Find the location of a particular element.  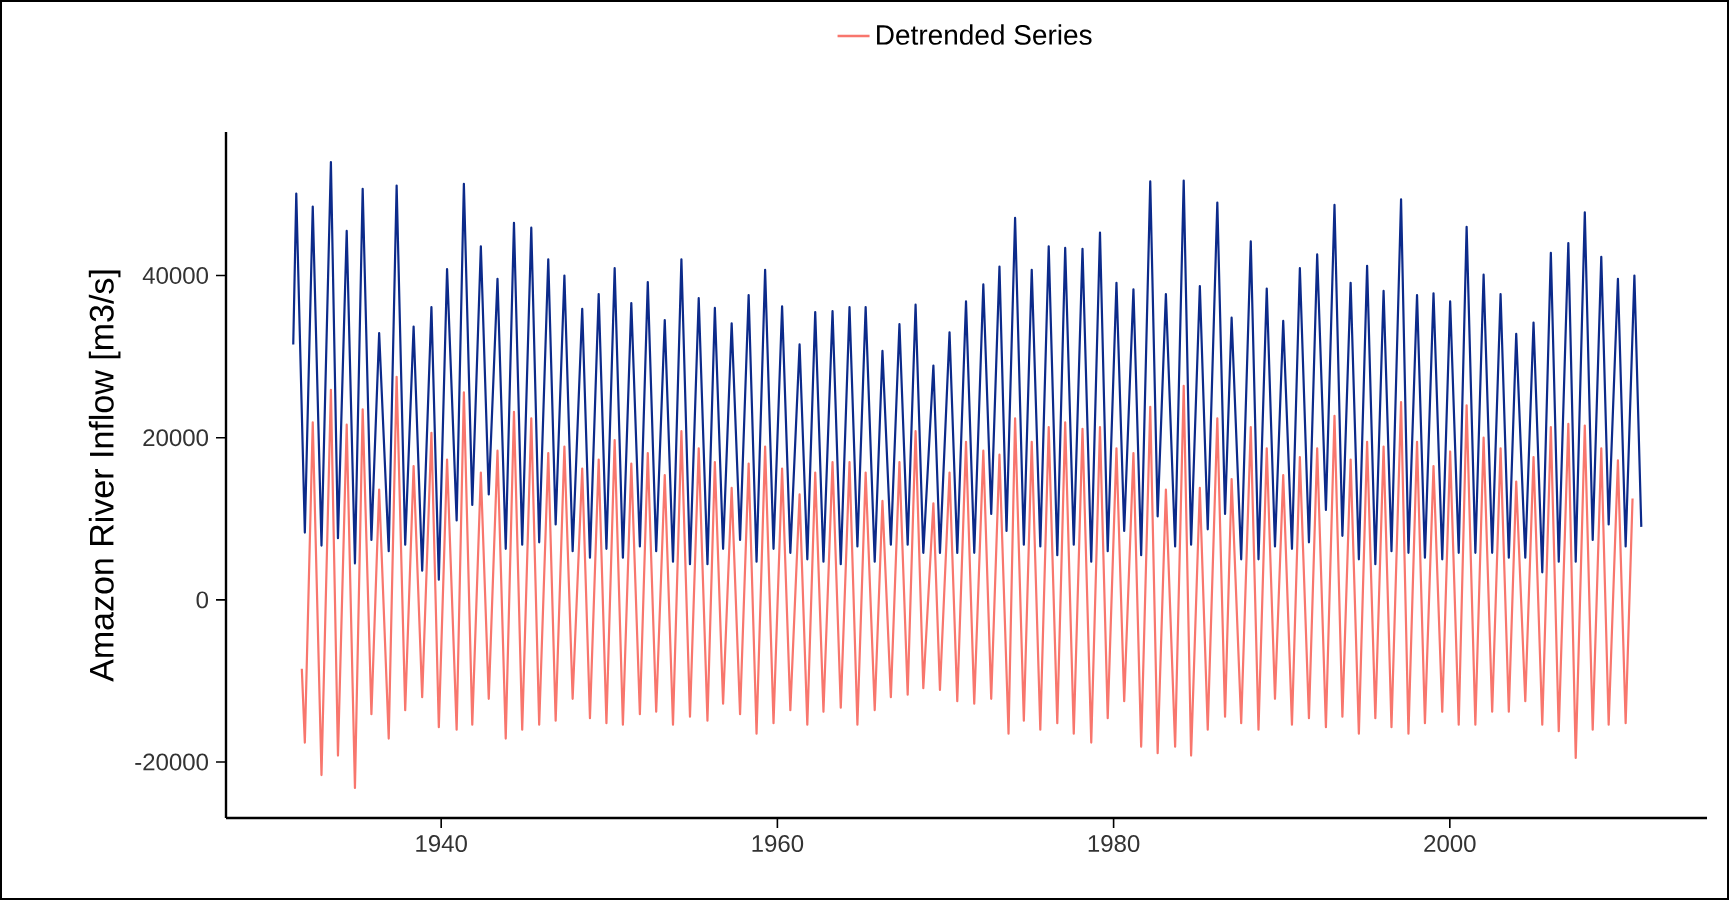

x-tick-label: 1940 is located at coordinates (441, 844).